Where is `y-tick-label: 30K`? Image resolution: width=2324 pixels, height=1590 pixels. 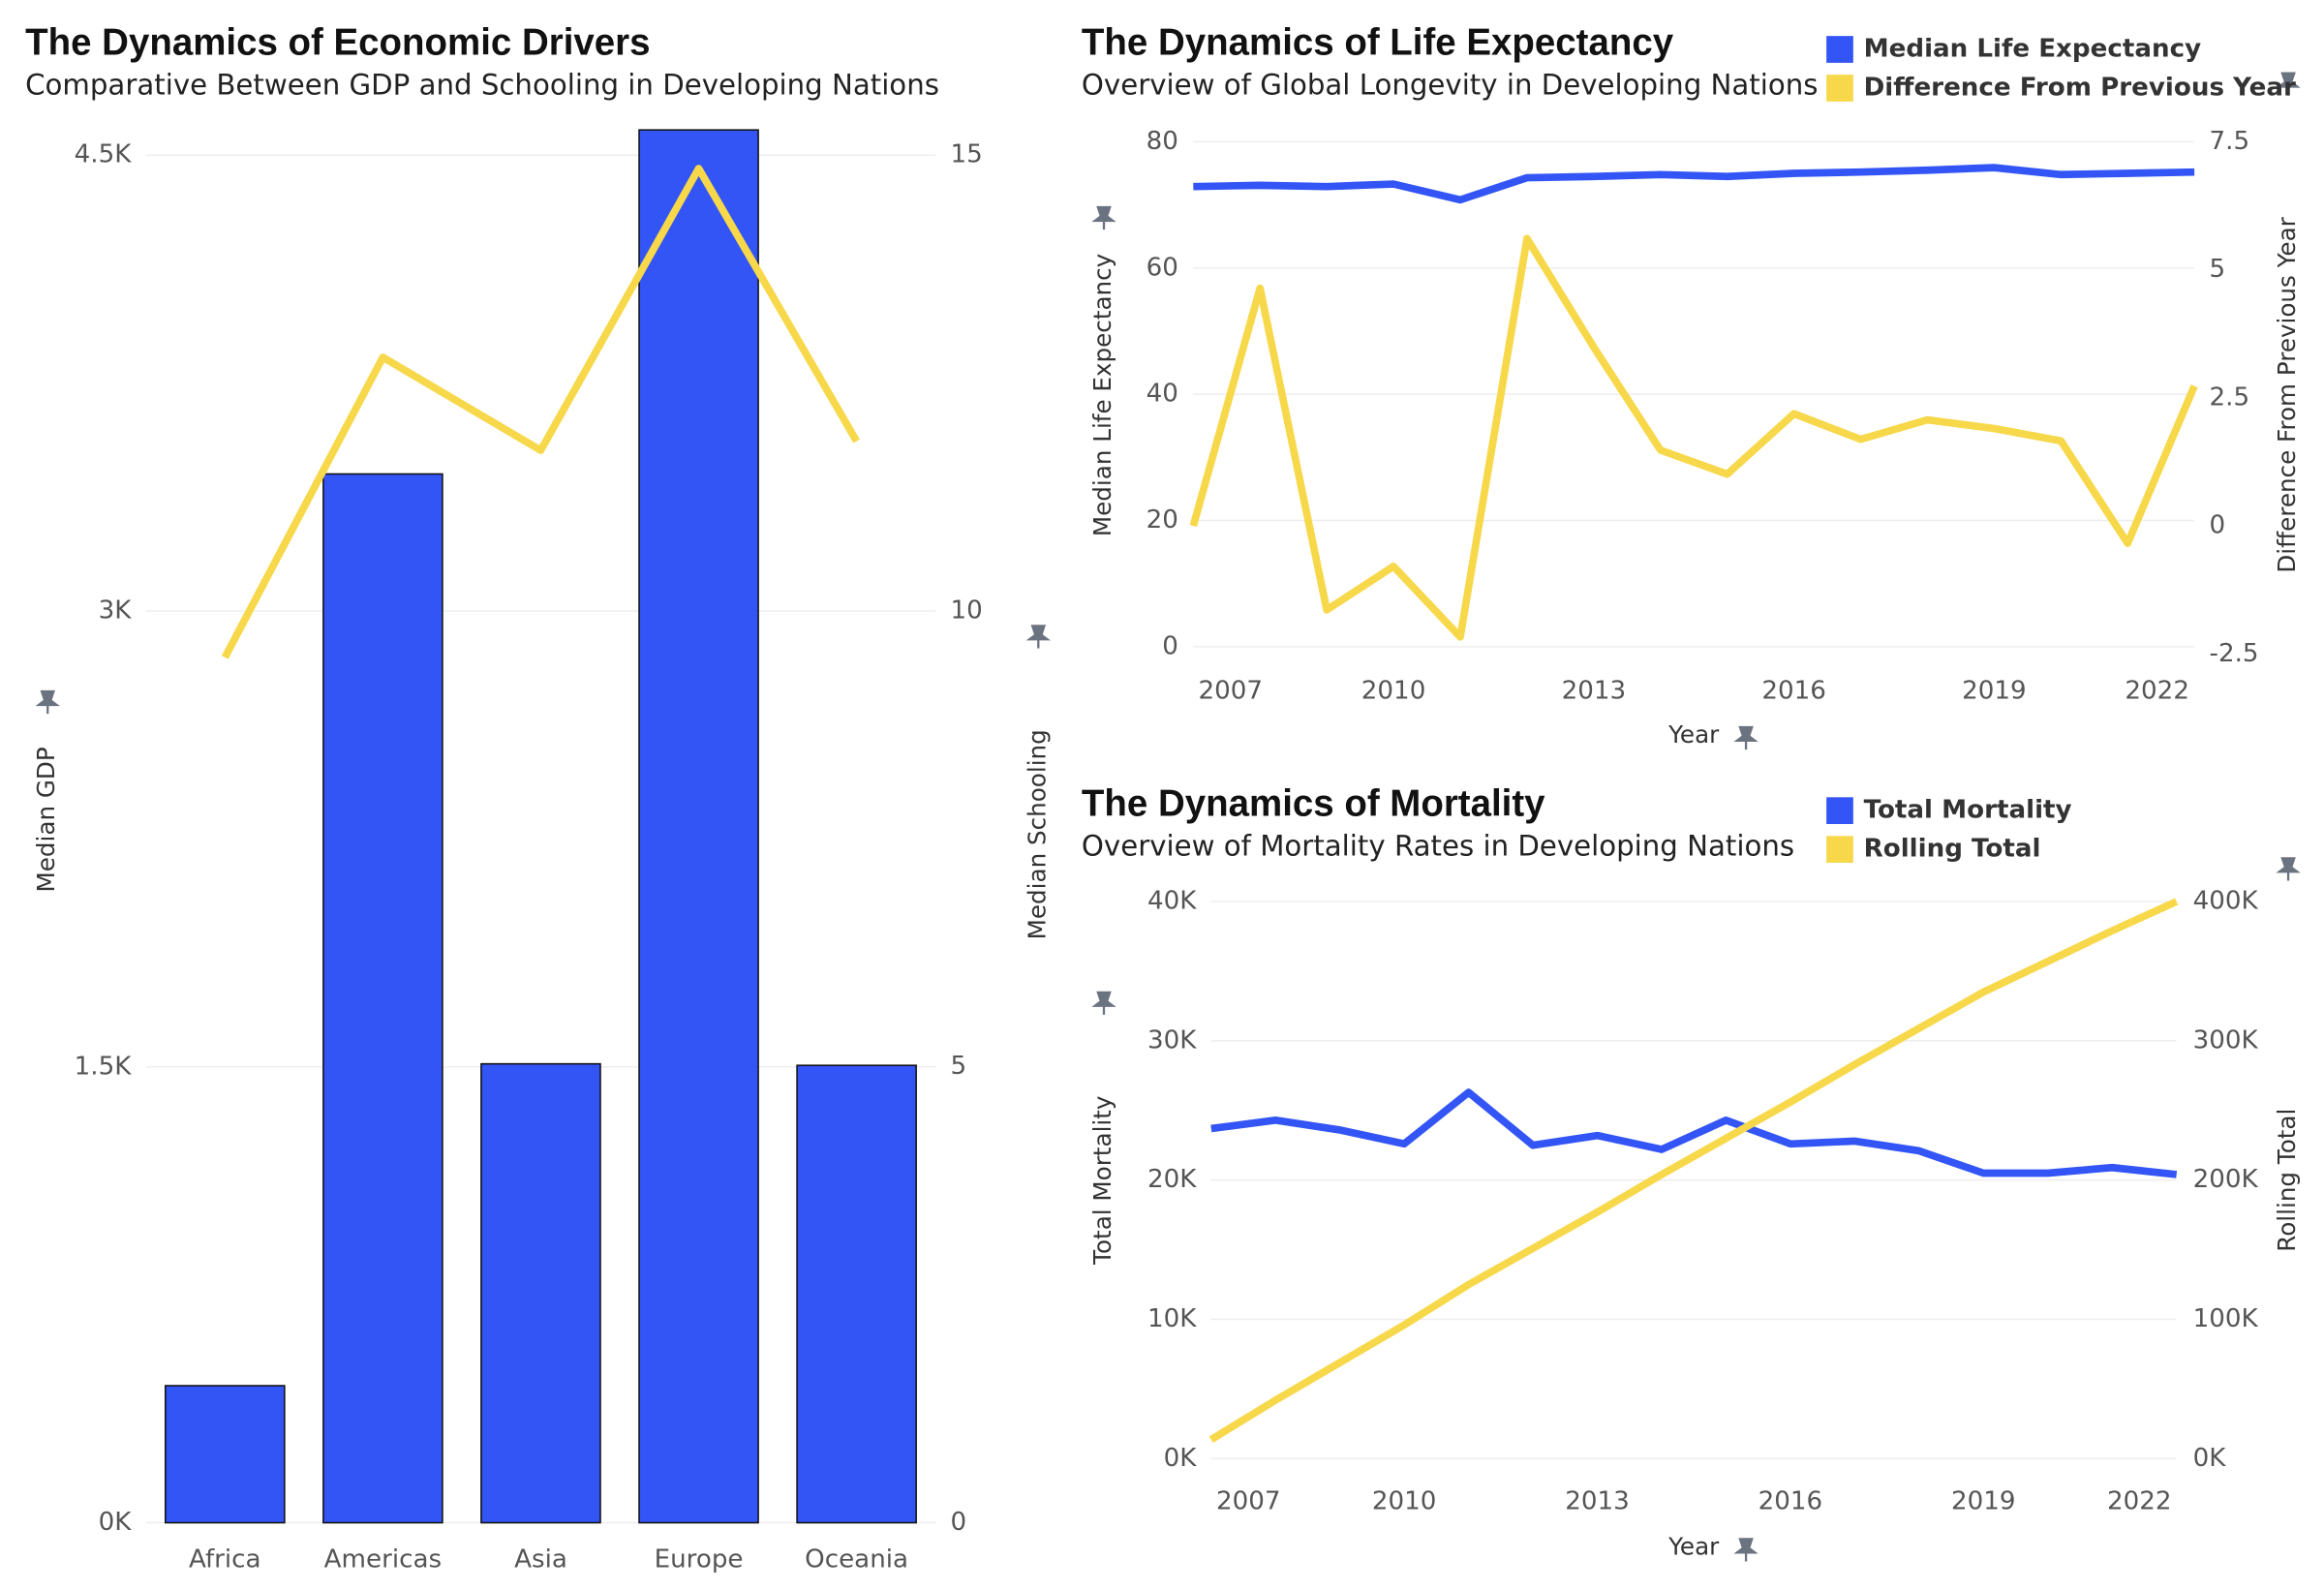
y-tick-label: 30K is located at coordinates (1172, 1040).